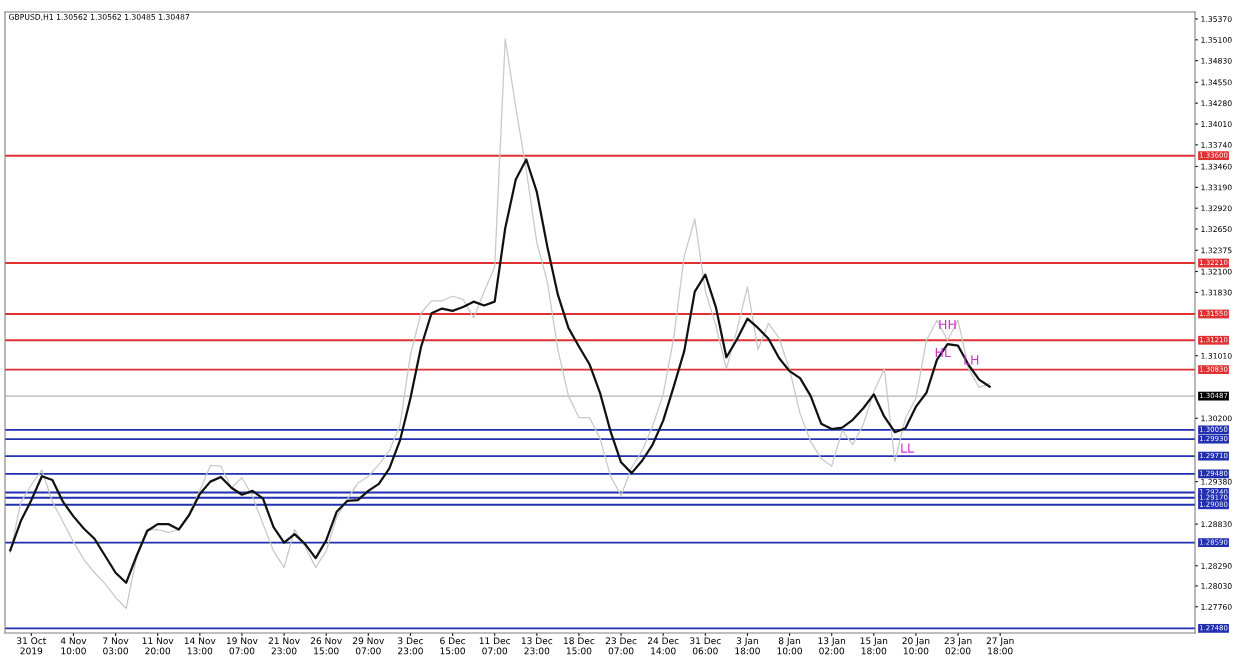  I want to click on x-tick-label: 6 Dec 15:00, so click(453, 646).